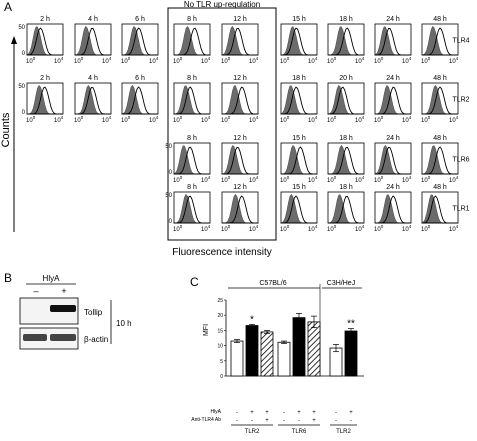 The width and height of the screenshot is (477, 441). What do you see at coordinates (171, 222) in the screenshot?
I see `y-tick-zero: 0` at bounding box center [171, 222].